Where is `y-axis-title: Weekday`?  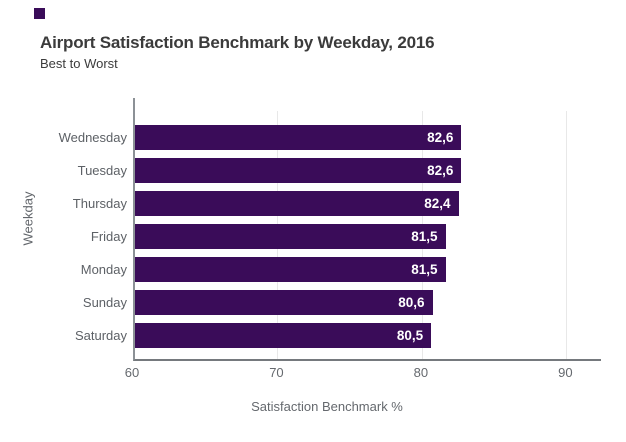
y-axis-title: Weekday is located at coordinates (28, 218).